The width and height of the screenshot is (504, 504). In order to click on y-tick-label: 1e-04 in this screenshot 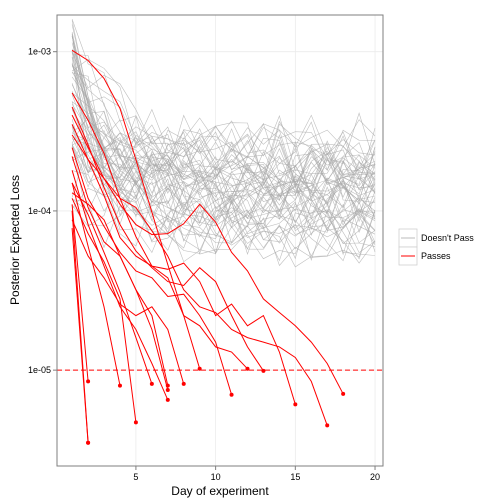, I will do `click(39, 211)`.